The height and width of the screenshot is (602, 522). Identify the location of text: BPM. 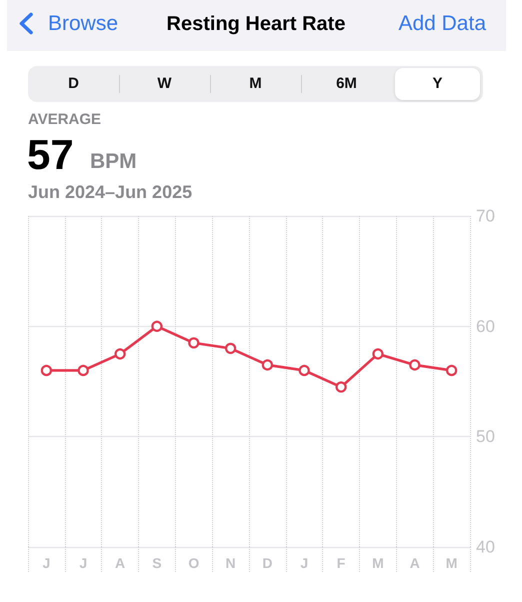
(113, 162).